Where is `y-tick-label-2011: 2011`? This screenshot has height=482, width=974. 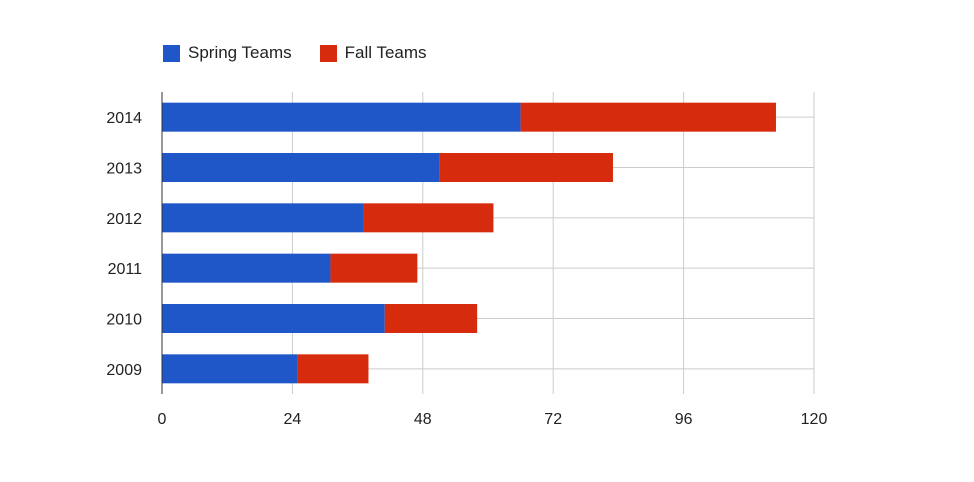 y-tick-label-2011: 2011 is located at coordinates (125, 269).